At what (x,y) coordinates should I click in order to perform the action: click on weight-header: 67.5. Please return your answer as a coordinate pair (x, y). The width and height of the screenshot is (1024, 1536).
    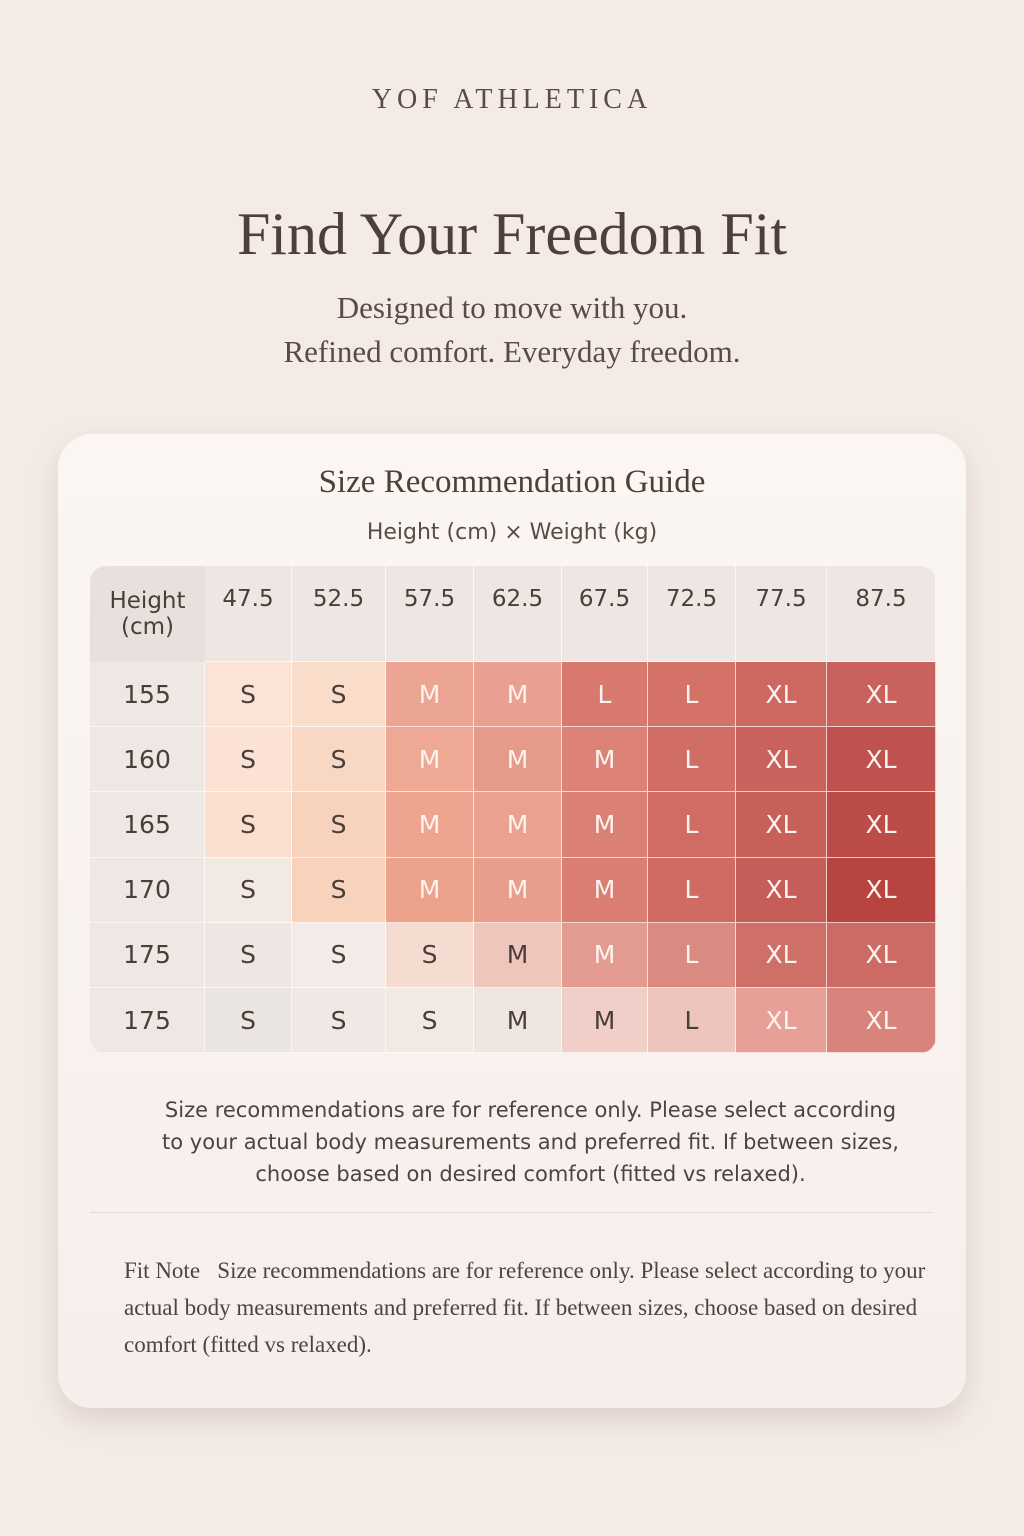
    Looking at the image, I should click on (605, 614).